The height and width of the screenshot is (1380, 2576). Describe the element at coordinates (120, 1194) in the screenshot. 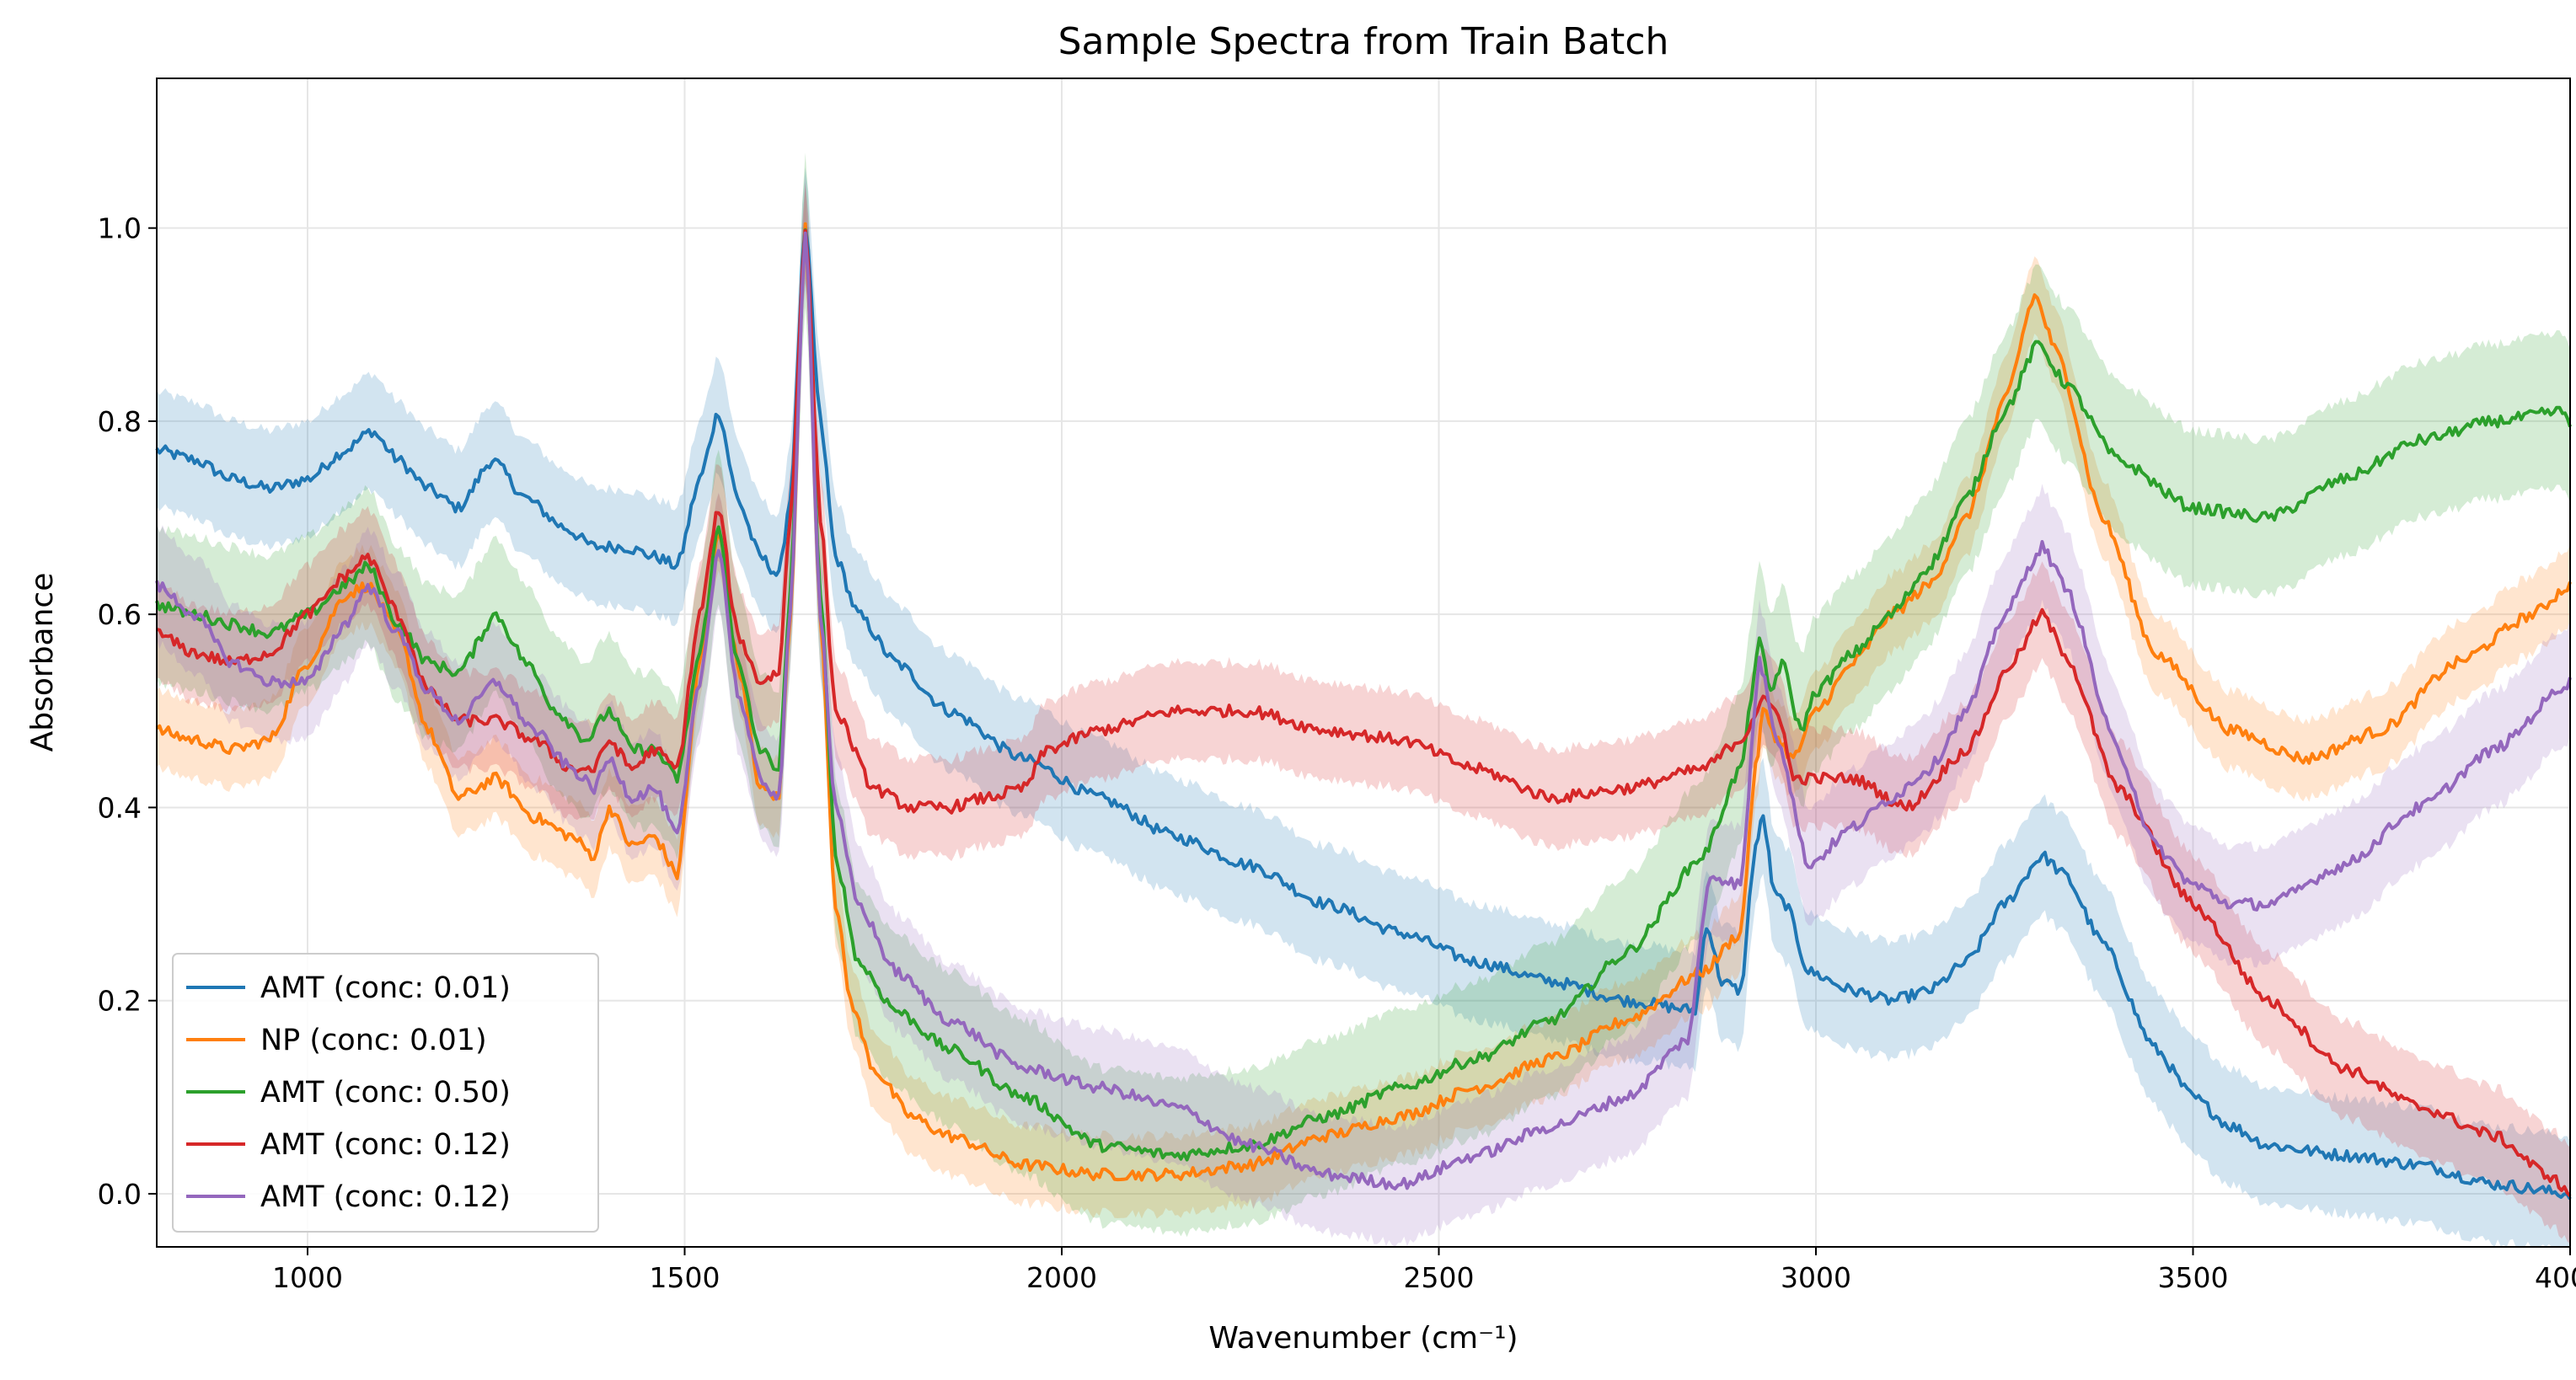

I see `y-tick-label: 0.0` at that location.